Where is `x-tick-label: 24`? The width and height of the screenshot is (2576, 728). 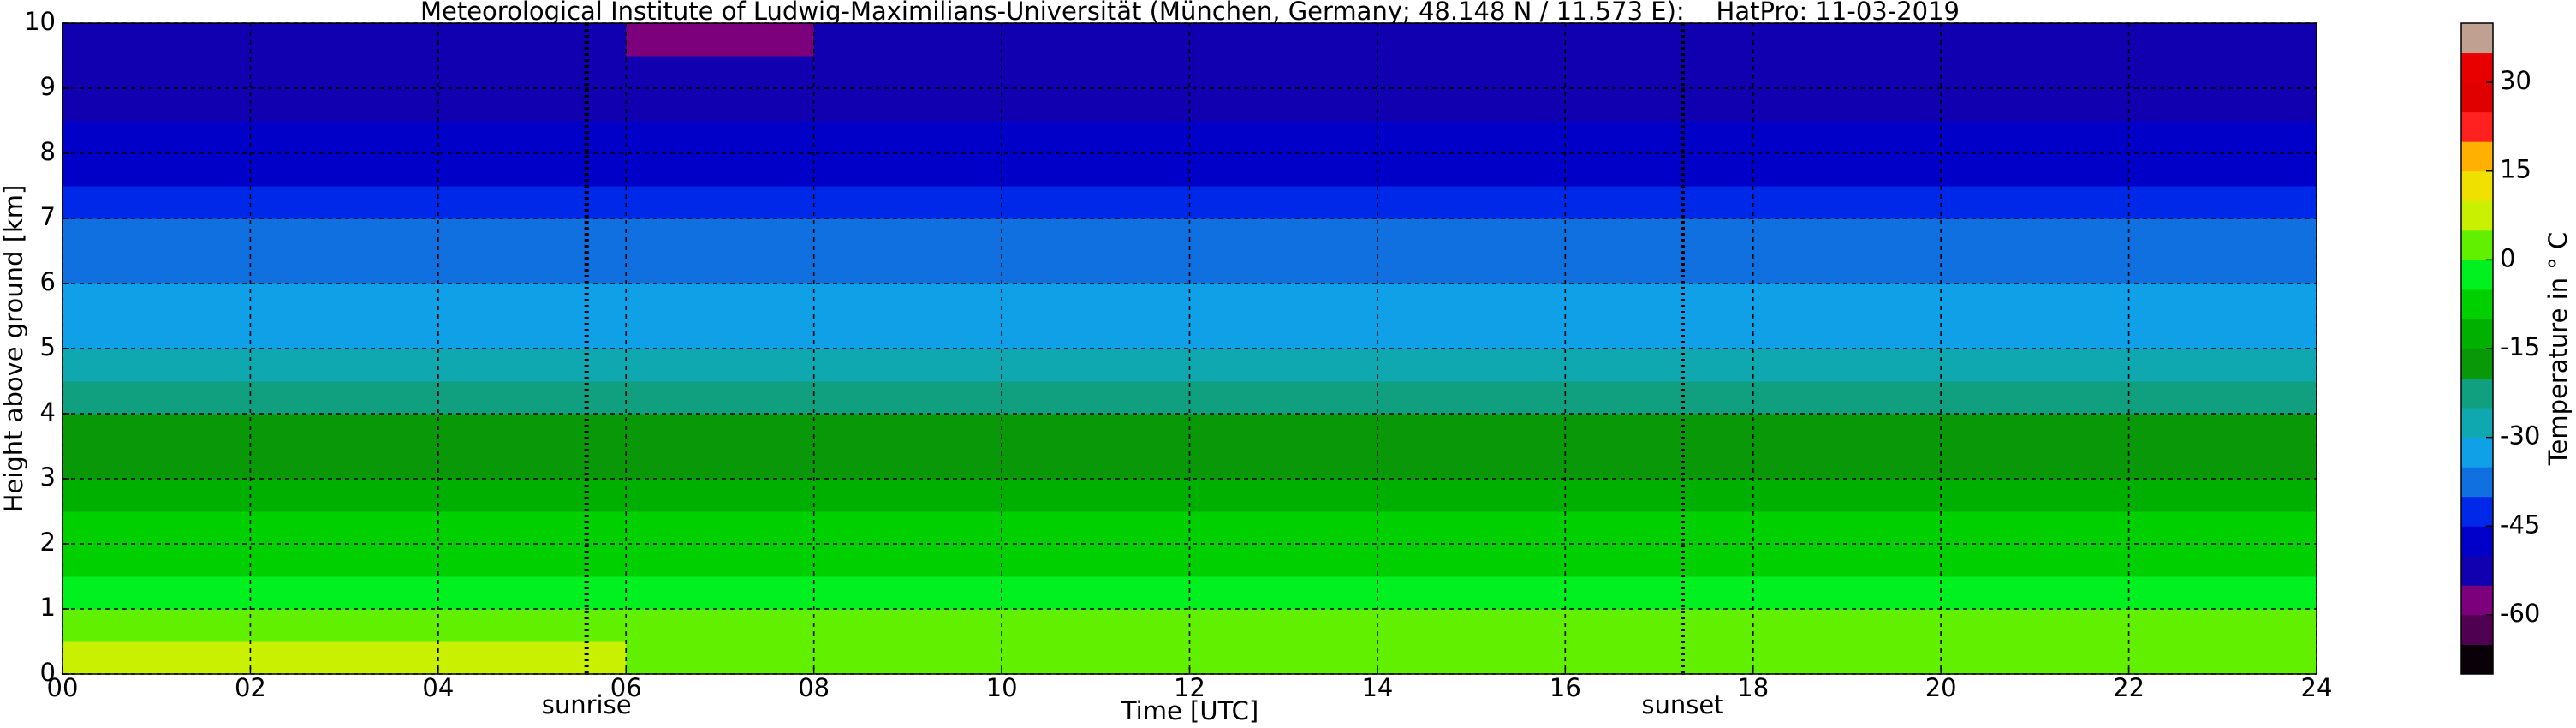
x-tick-label: 24 is located at coordinates (2317, 687).